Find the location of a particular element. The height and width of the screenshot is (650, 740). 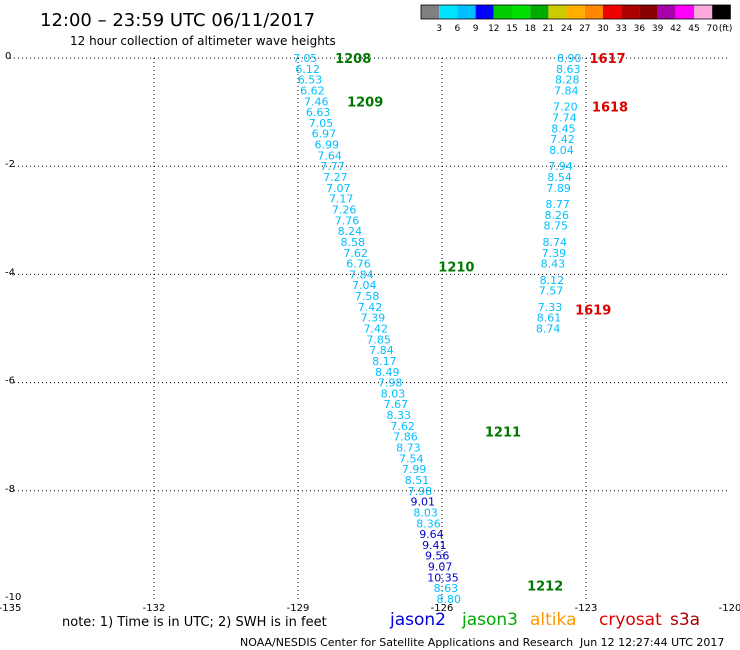

satellite-legend: jason2 jason3 altika cryosat s3a is located at coordinates (544, 620).